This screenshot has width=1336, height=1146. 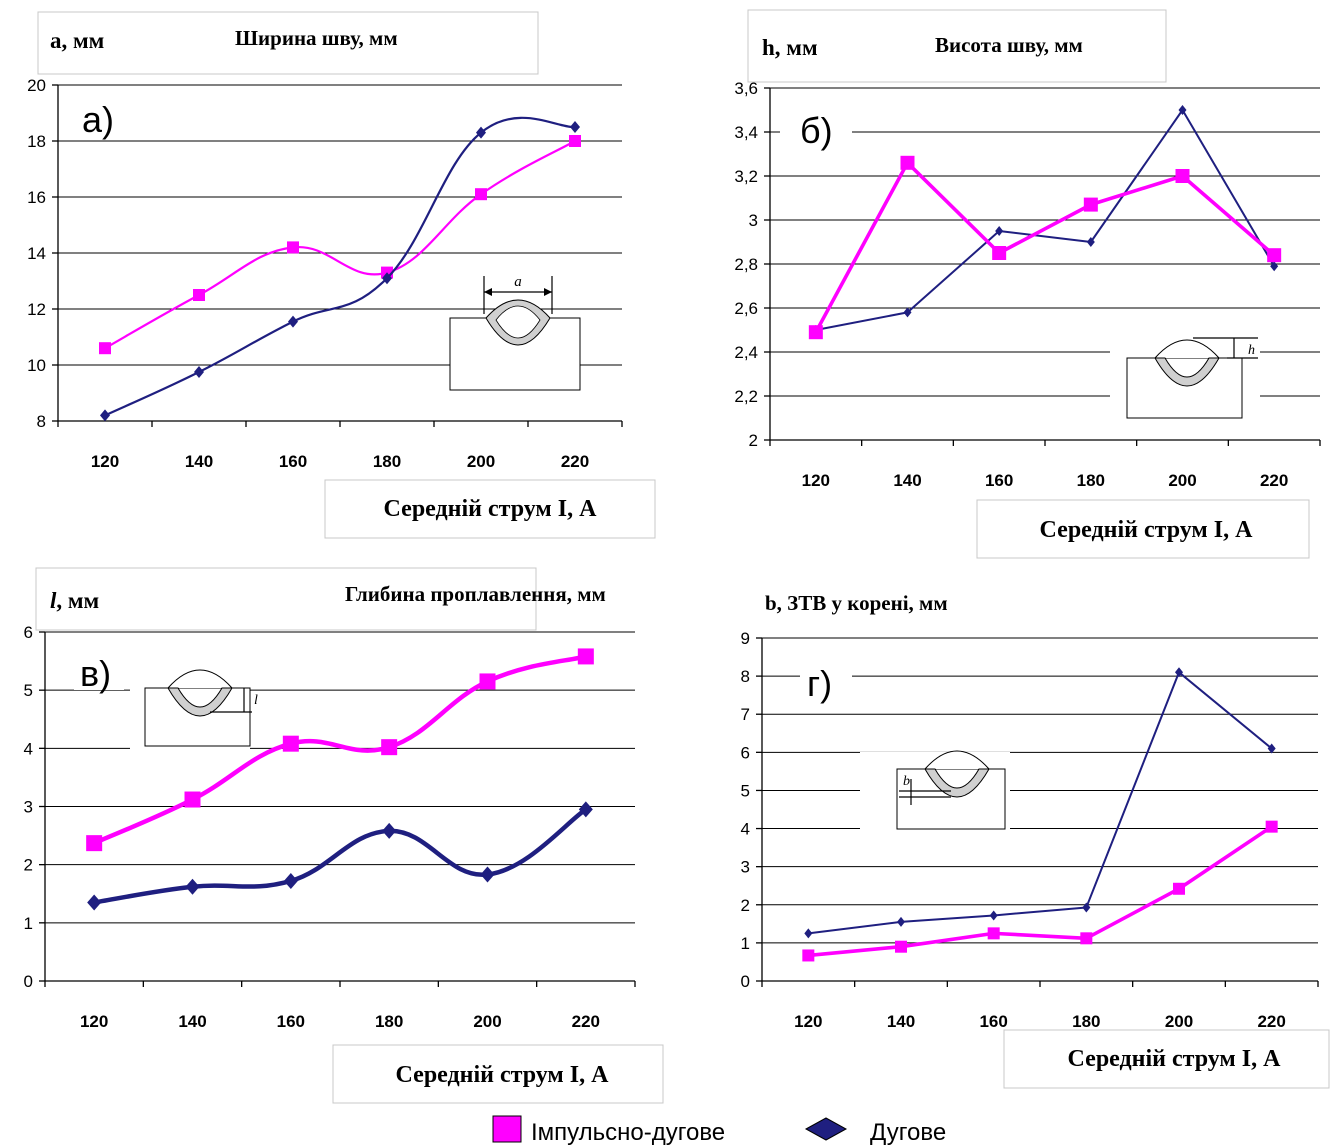 I want to click on weld-section-diagram: h, so click(x=1192, y=378).